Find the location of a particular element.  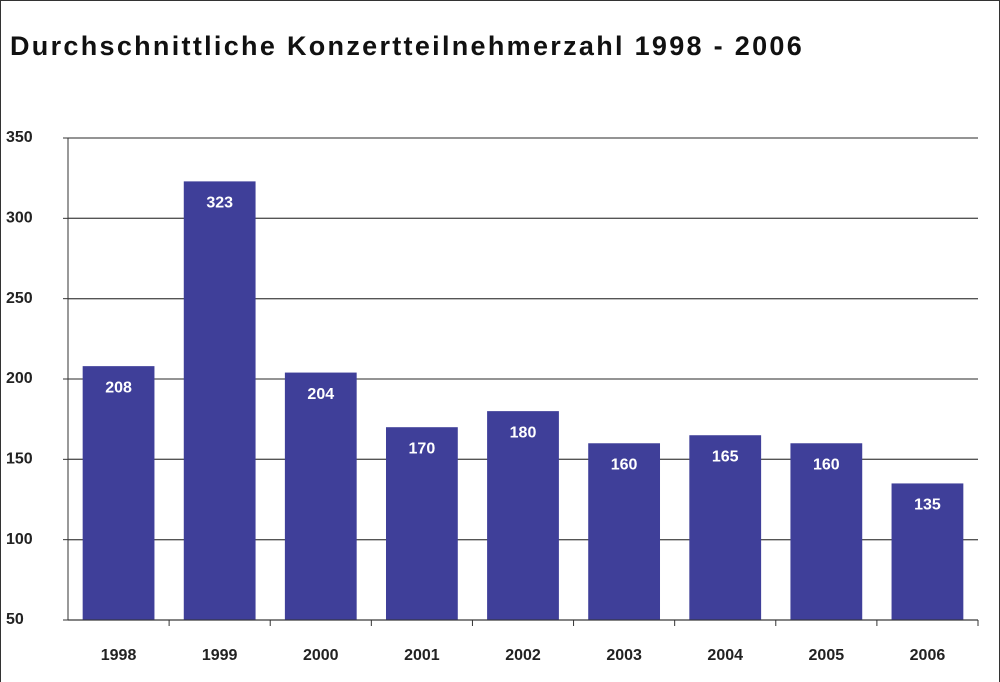

x-tick-label: 2002 is located at coordinates (523, 655).